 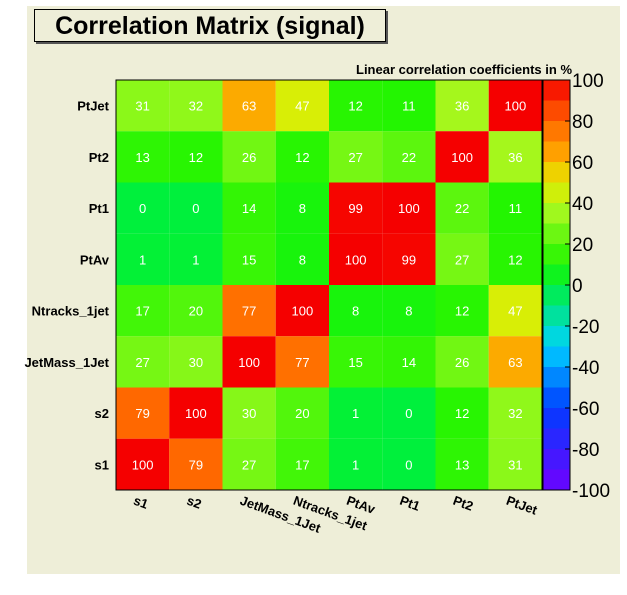 I want to click on x-tick-label: Pt2, so click(x=463, y=503).